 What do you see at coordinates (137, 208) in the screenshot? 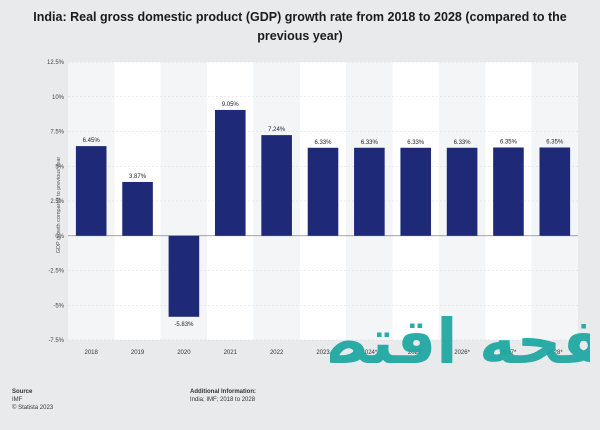
I see `bar-2019` at bounding box center [137, 208].